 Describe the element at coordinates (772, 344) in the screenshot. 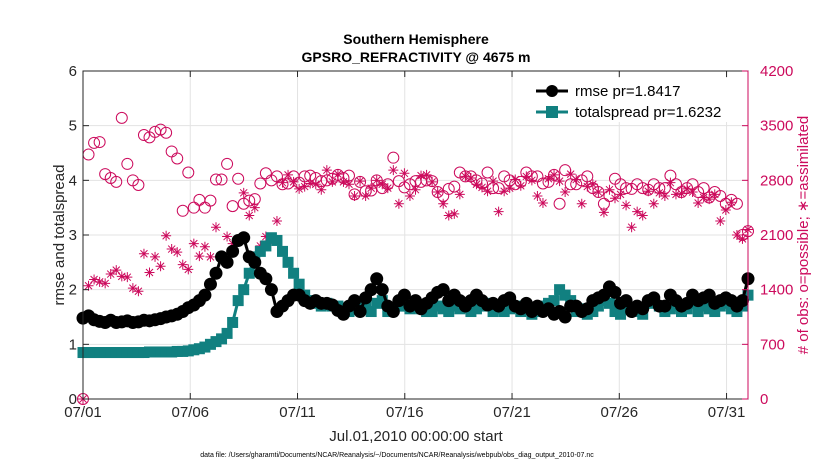

I see `y2-tick-label: 700` at that location.